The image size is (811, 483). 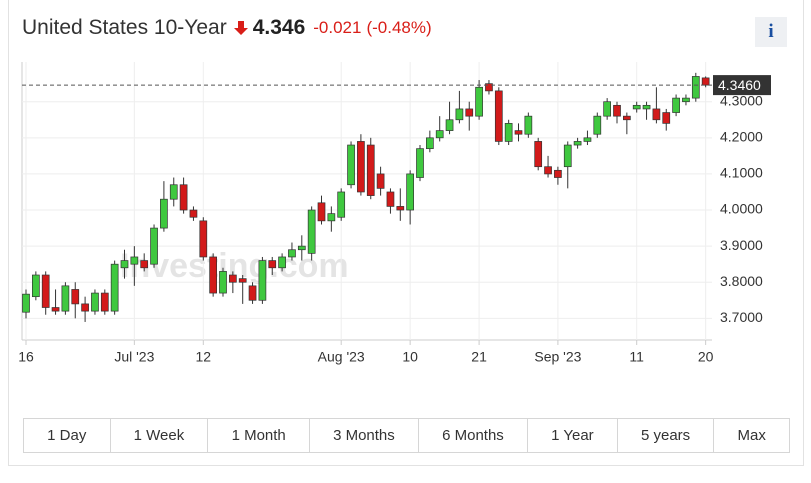 I want to click on range-button: 1 Day, so click(x=67, y=435).